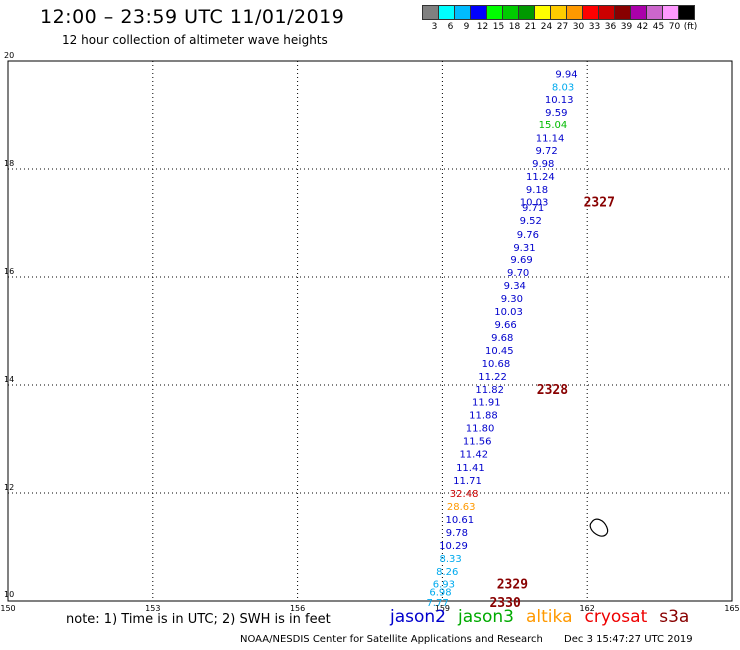 The image size is (740, 650). I want to click on time-label: 2327, so click(599, 202).